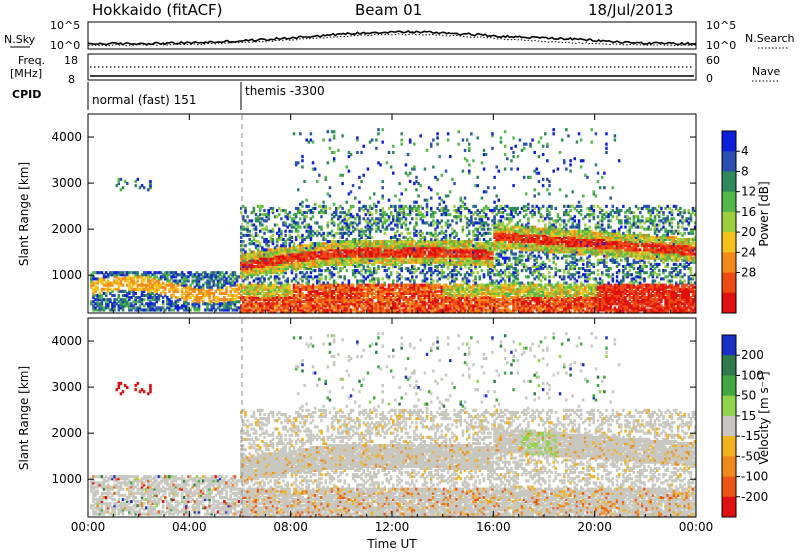  I want to click on noise-left-label: N.Sky, so click(20, 39).